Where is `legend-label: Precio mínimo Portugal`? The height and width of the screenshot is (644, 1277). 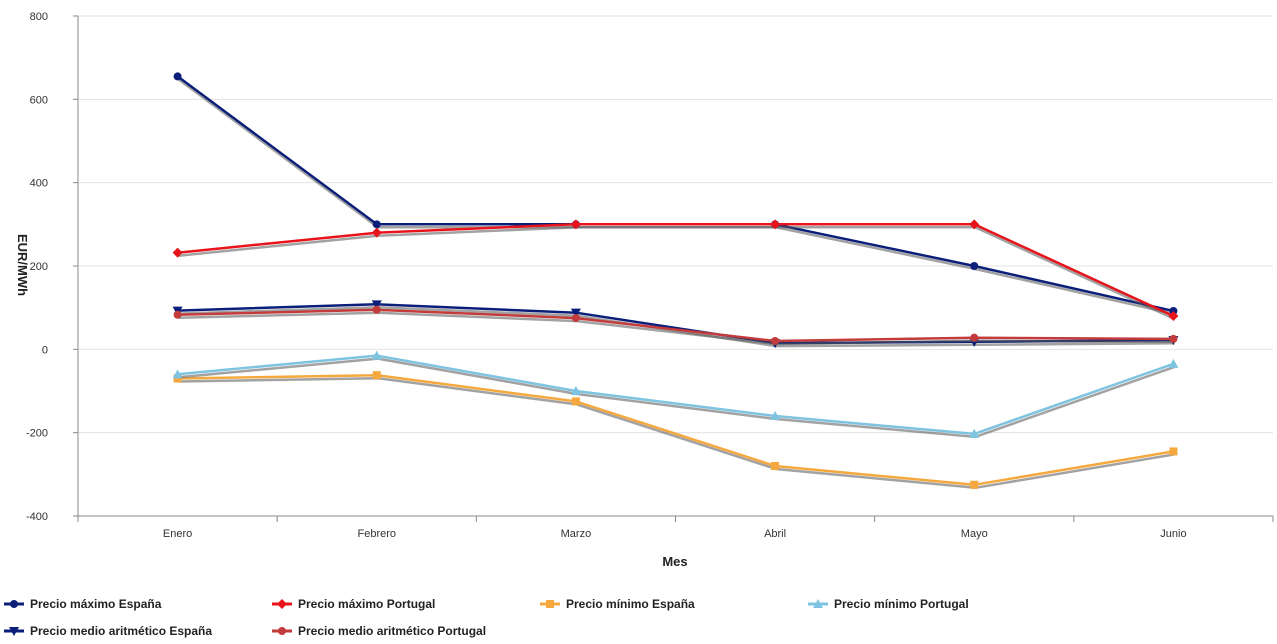
legend-label: Precio mínimo Portugal is located at coordinates (901, 604).